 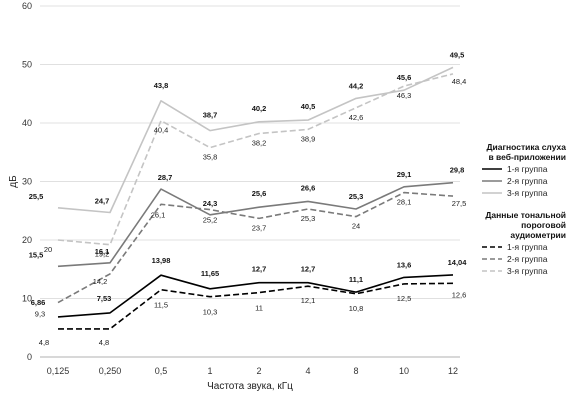 What do you see at coordinates (27, 65) in the screenshot?
I see `y-tick-label: 50` at bounding box center [27, 65].